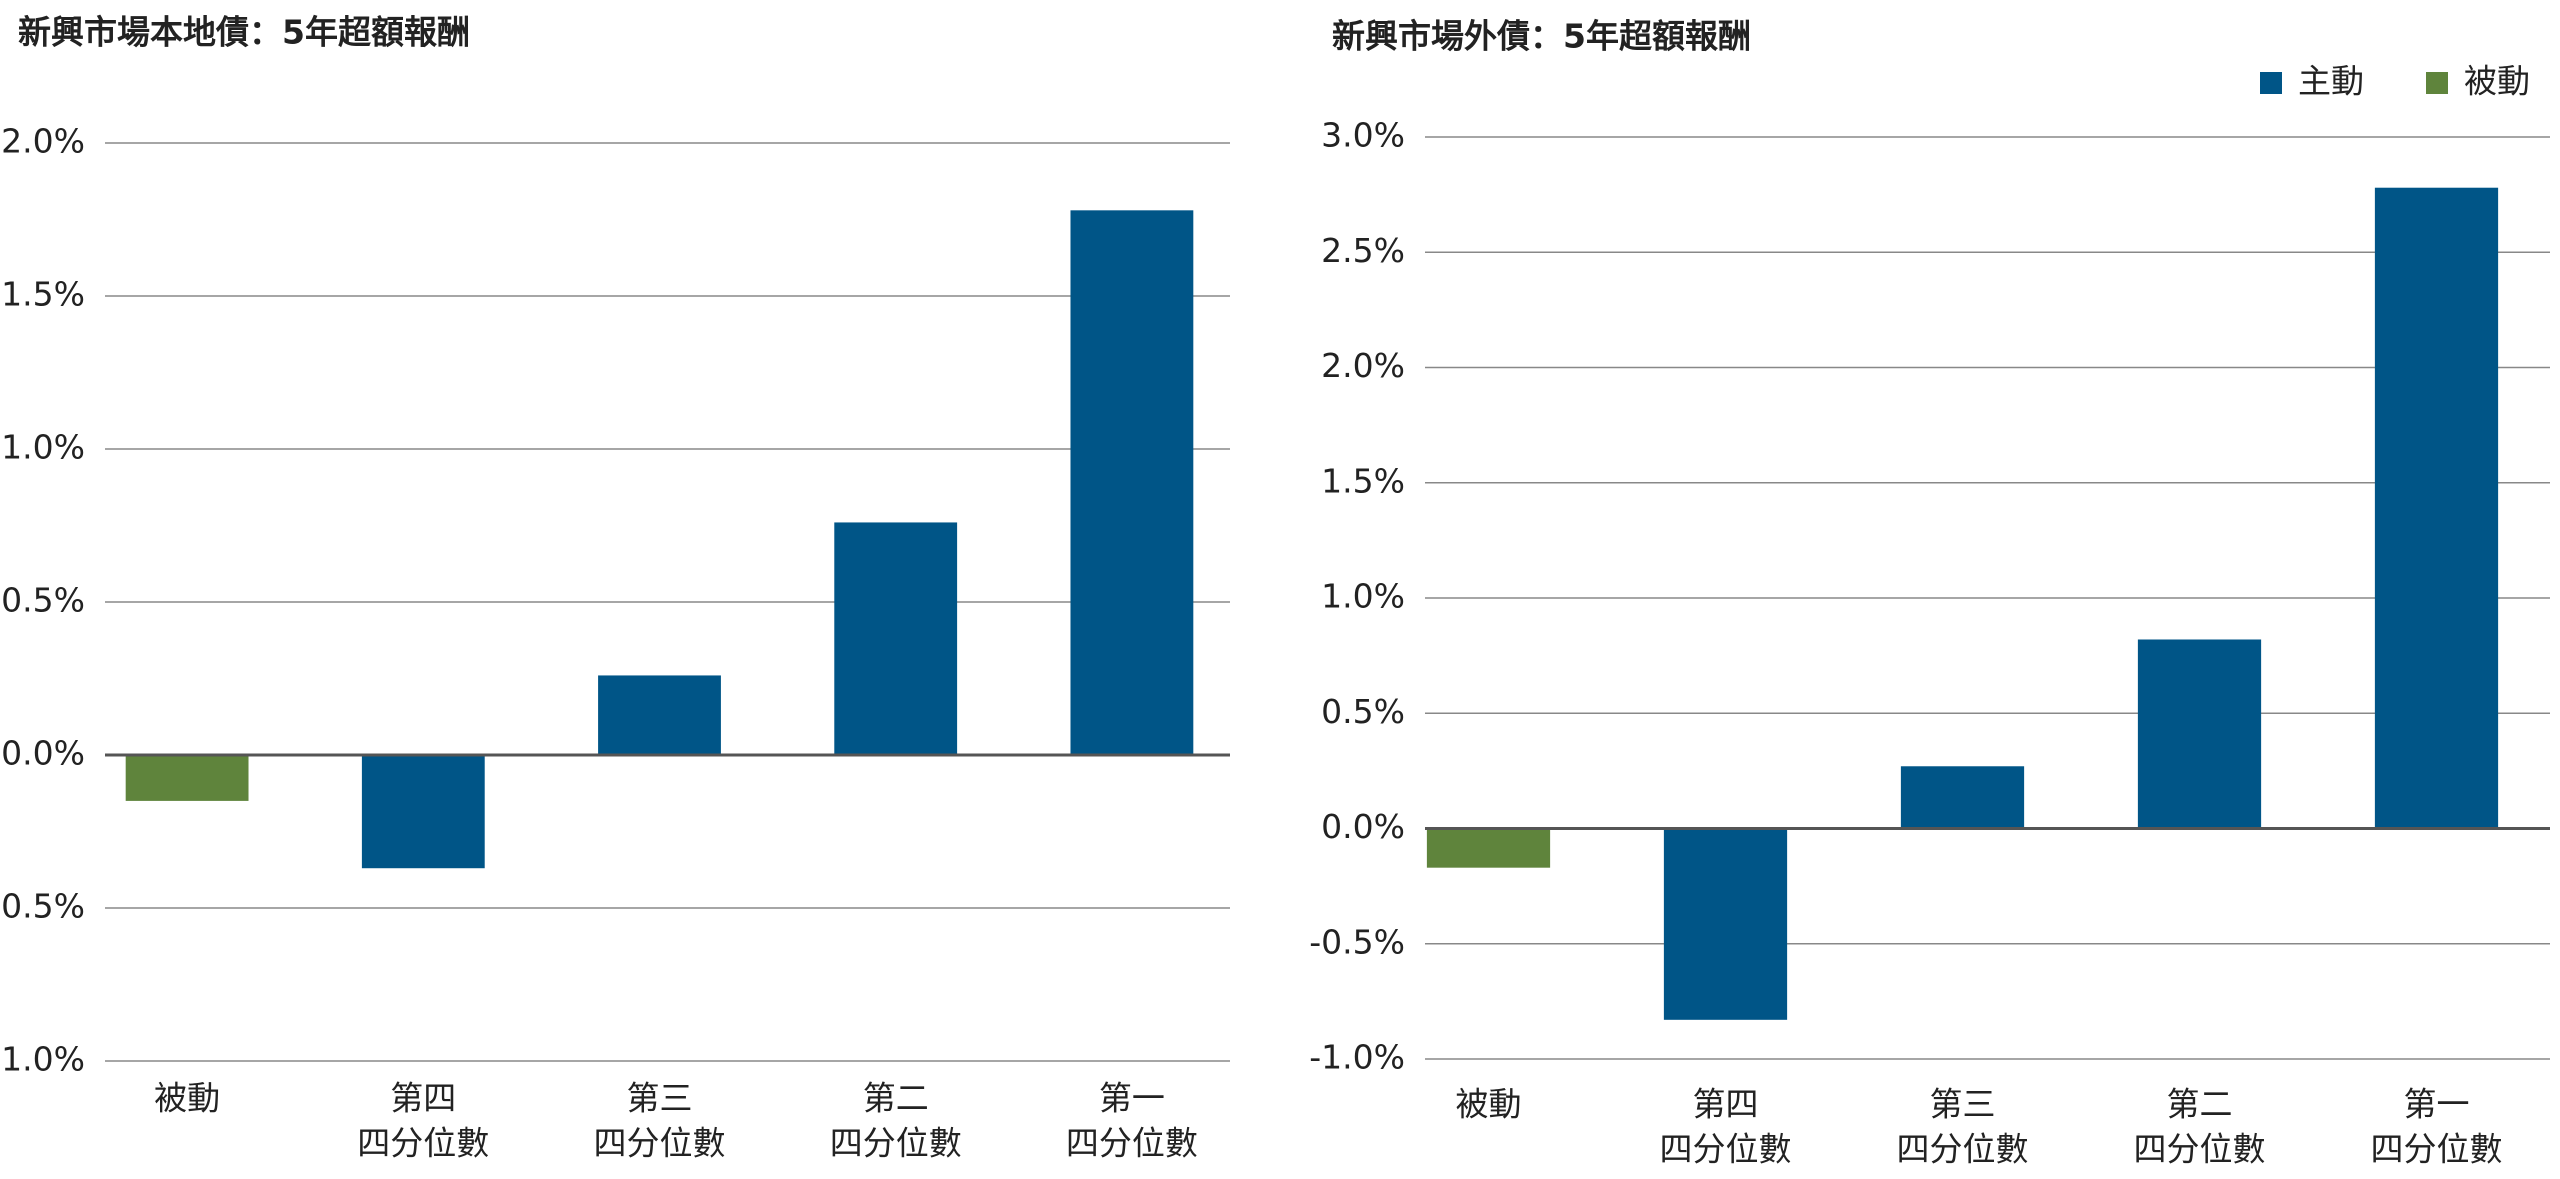 Image resolution: width=2560 pixels, height=1179 pixels. What do you see at coordinates (1363, 135) in the screenshot?
I see `y-tick-label: 3.0%` at bounding box center [1363, 135].